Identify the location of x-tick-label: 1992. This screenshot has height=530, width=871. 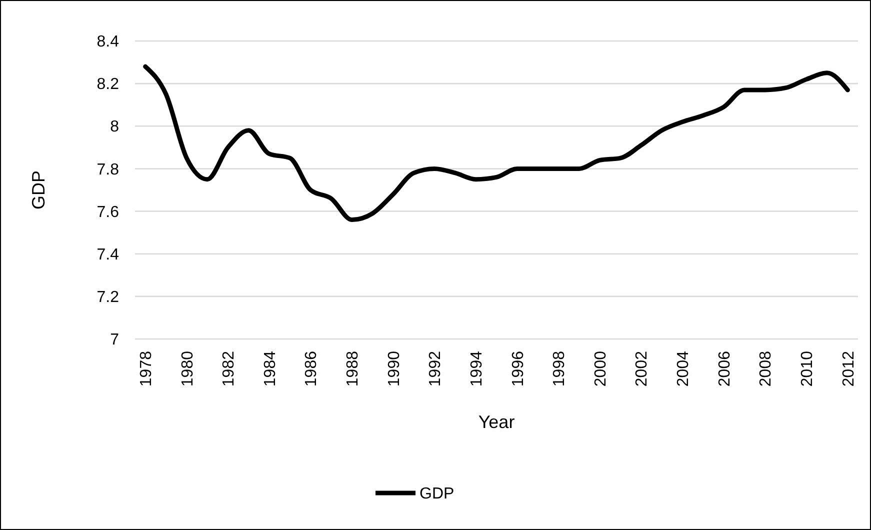
(435, 368).